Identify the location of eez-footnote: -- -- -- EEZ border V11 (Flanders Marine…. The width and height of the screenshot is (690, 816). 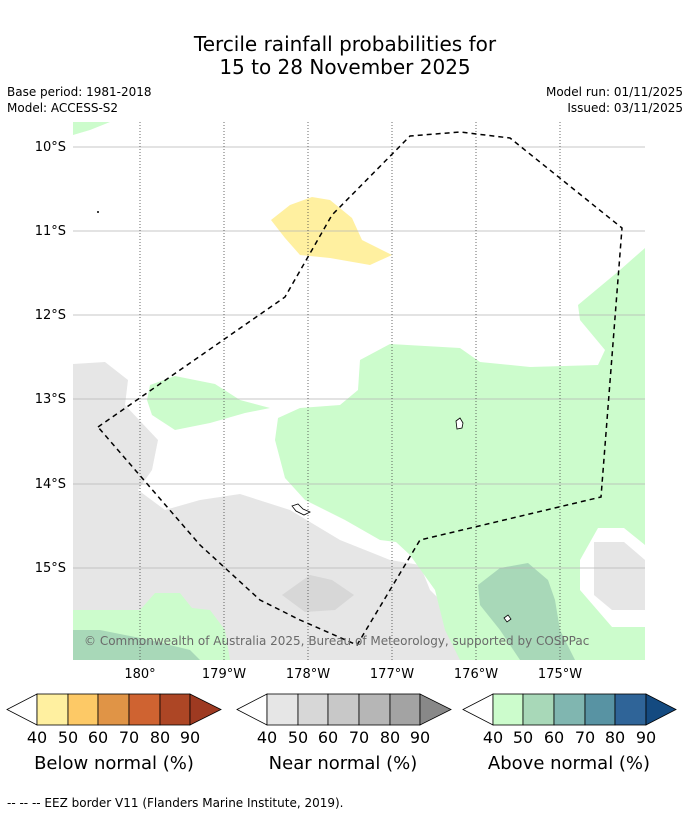
(175, 803).